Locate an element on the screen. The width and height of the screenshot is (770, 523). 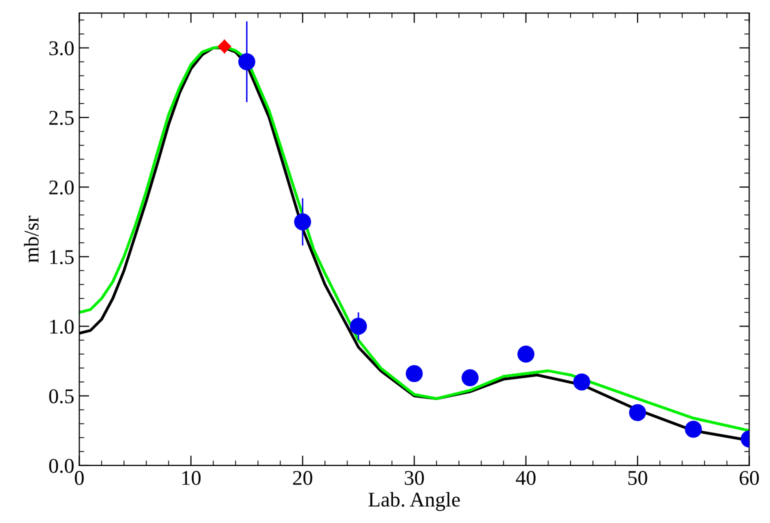
x-tick-label: 50 is located at coordinates (638, 477).